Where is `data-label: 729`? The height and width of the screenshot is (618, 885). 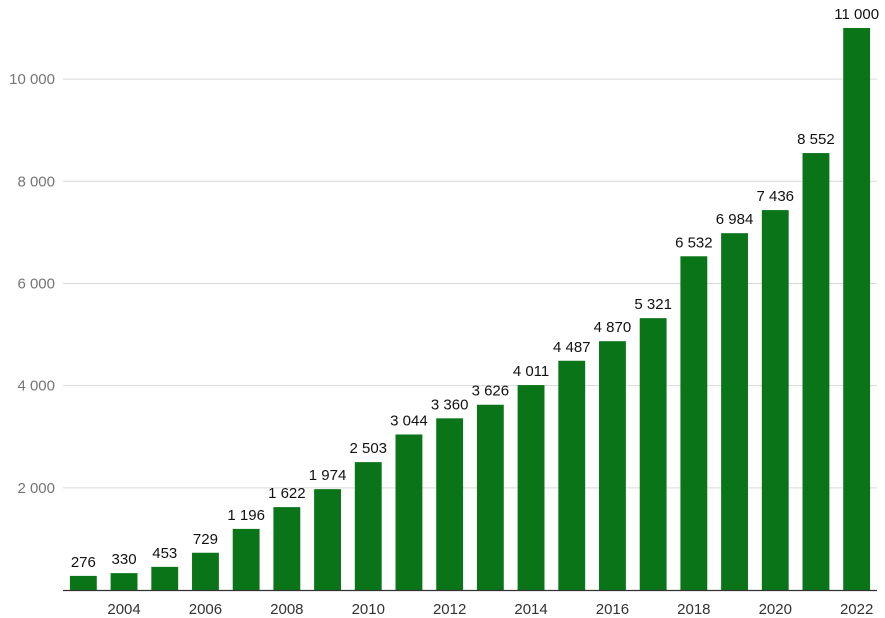 data-label: 729 is located at coordinates (205, 539).